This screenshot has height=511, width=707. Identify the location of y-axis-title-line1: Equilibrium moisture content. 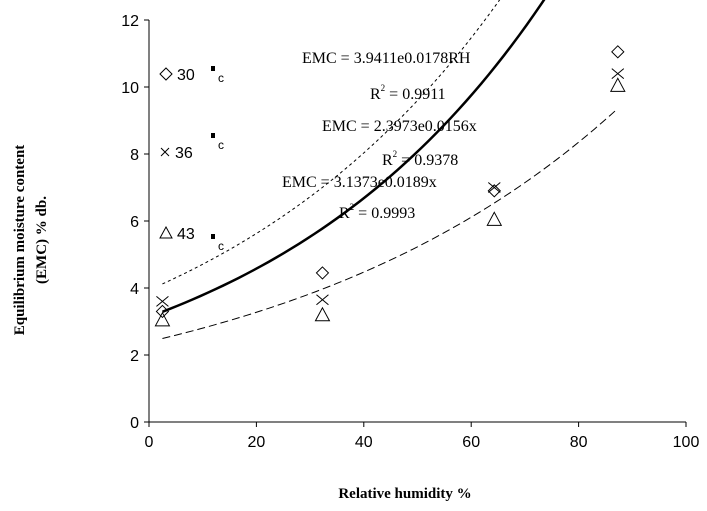
(20, 240).